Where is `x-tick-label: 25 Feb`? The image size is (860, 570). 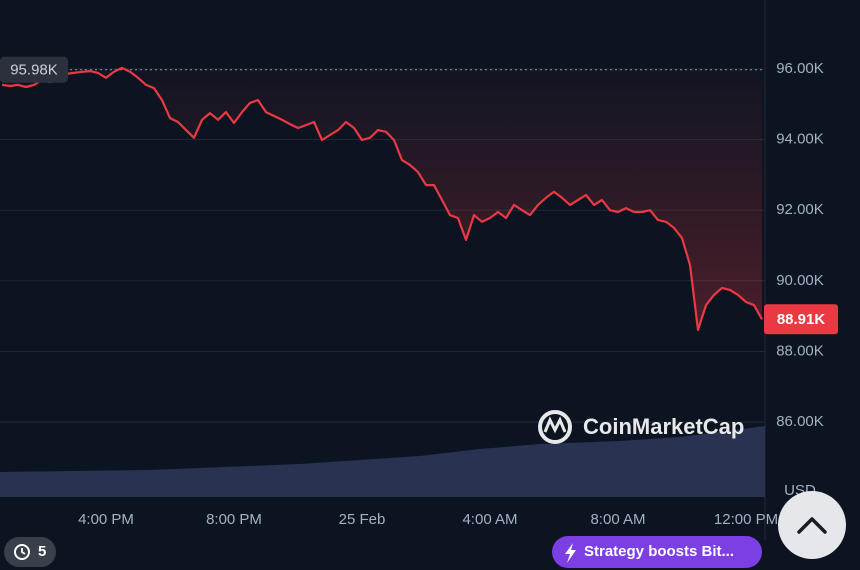
x-tick-label: 25 Feb is located at coordinates (362, 519).